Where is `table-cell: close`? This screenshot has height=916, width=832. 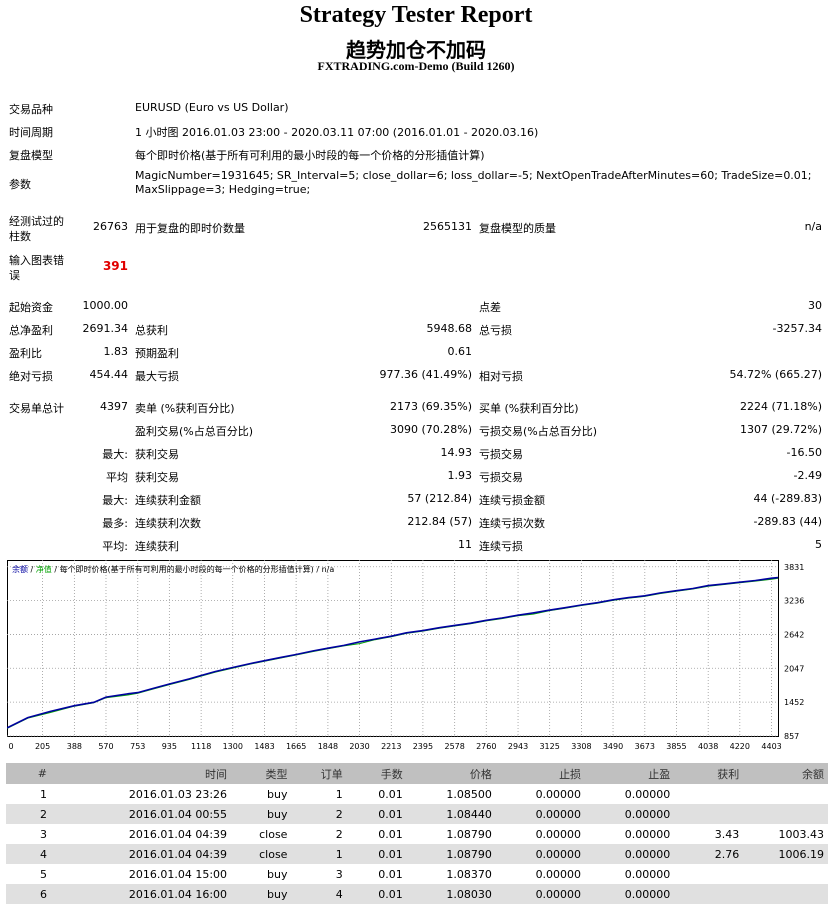
table-cell: close is located at coordinates (273, 834).